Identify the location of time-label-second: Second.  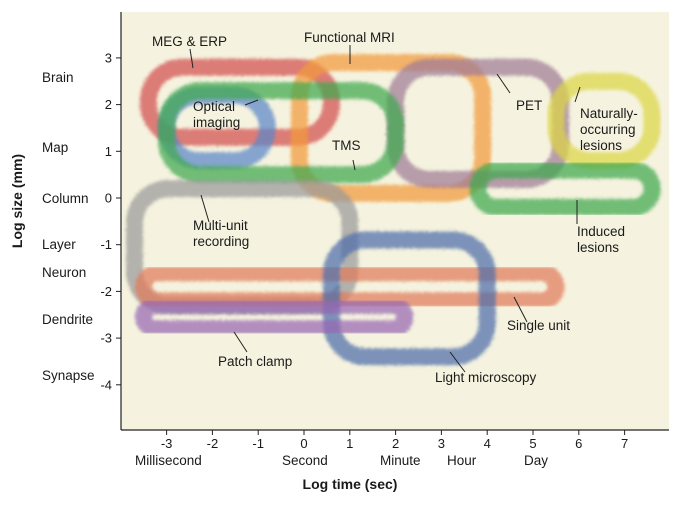
(305, 460).